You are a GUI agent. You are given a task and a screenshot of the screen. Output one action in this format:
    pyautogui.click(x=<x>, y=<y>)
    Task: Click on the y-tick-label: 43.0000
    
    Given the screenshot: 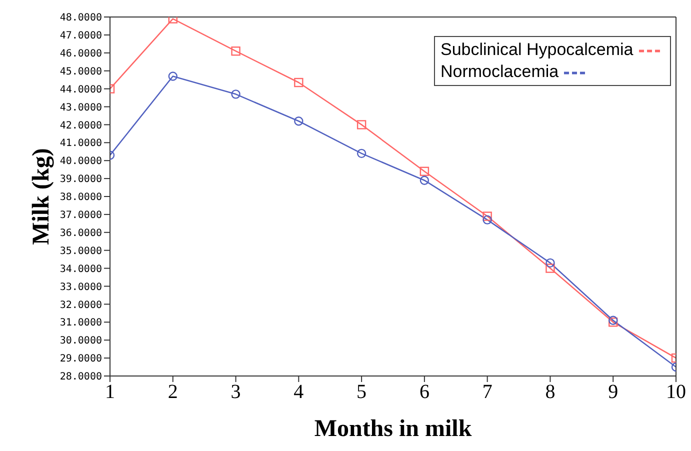 What is the action you would take?
    pyautogui.click(x=81, y=108)
    